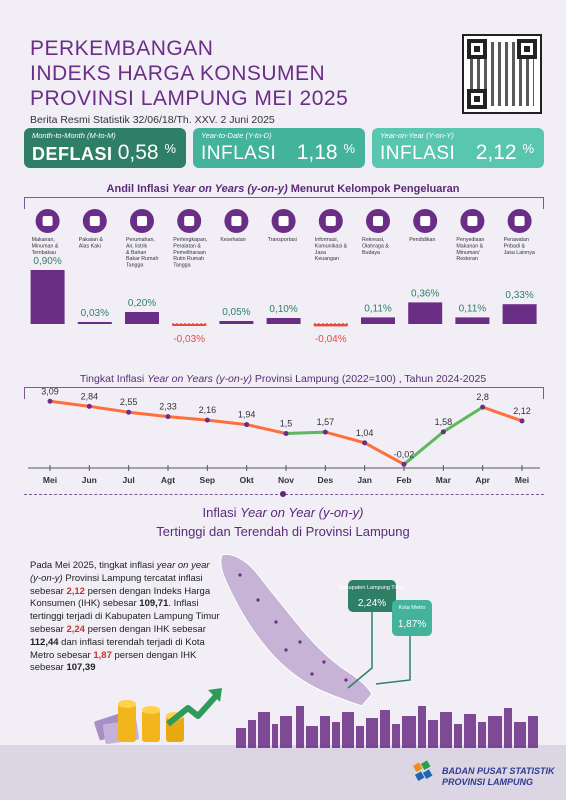 The width and height of the screenshot is (566, 800). Describe the element at coordinates (372, 588) in the screenshot. I see `callout-name-lamtim: Kabupaten Lampung Timur` at that location.